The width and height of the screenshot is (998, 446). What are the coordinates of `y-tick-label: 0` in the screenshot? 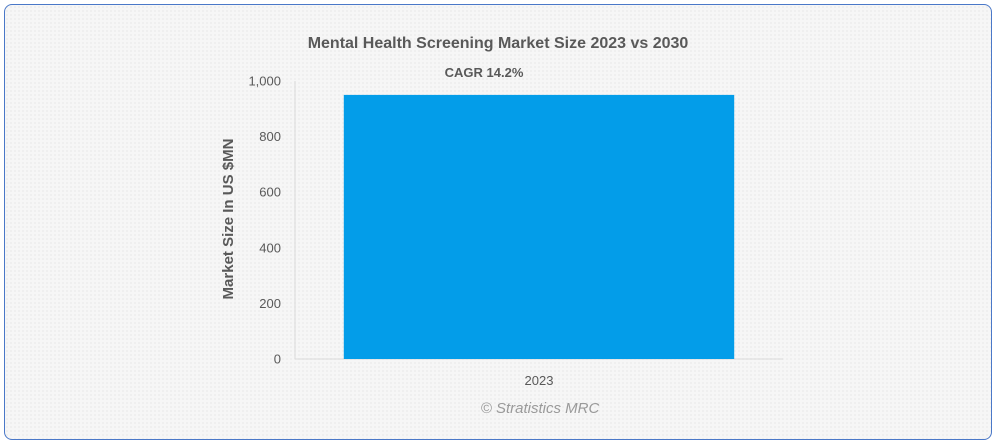 It's located at (277, 359).